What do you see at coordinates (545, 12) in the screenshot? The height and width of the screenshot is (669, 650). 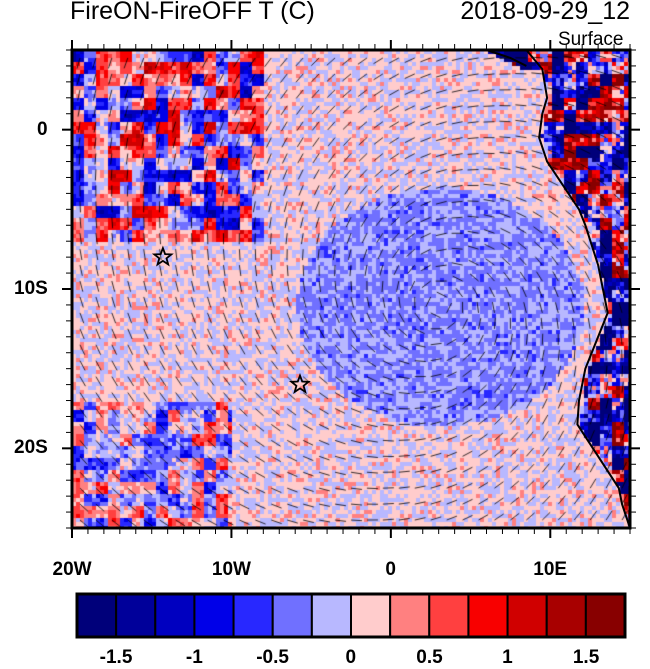 I see `plot-date: 2018-09-29_12` at bounding box center [545, 12].